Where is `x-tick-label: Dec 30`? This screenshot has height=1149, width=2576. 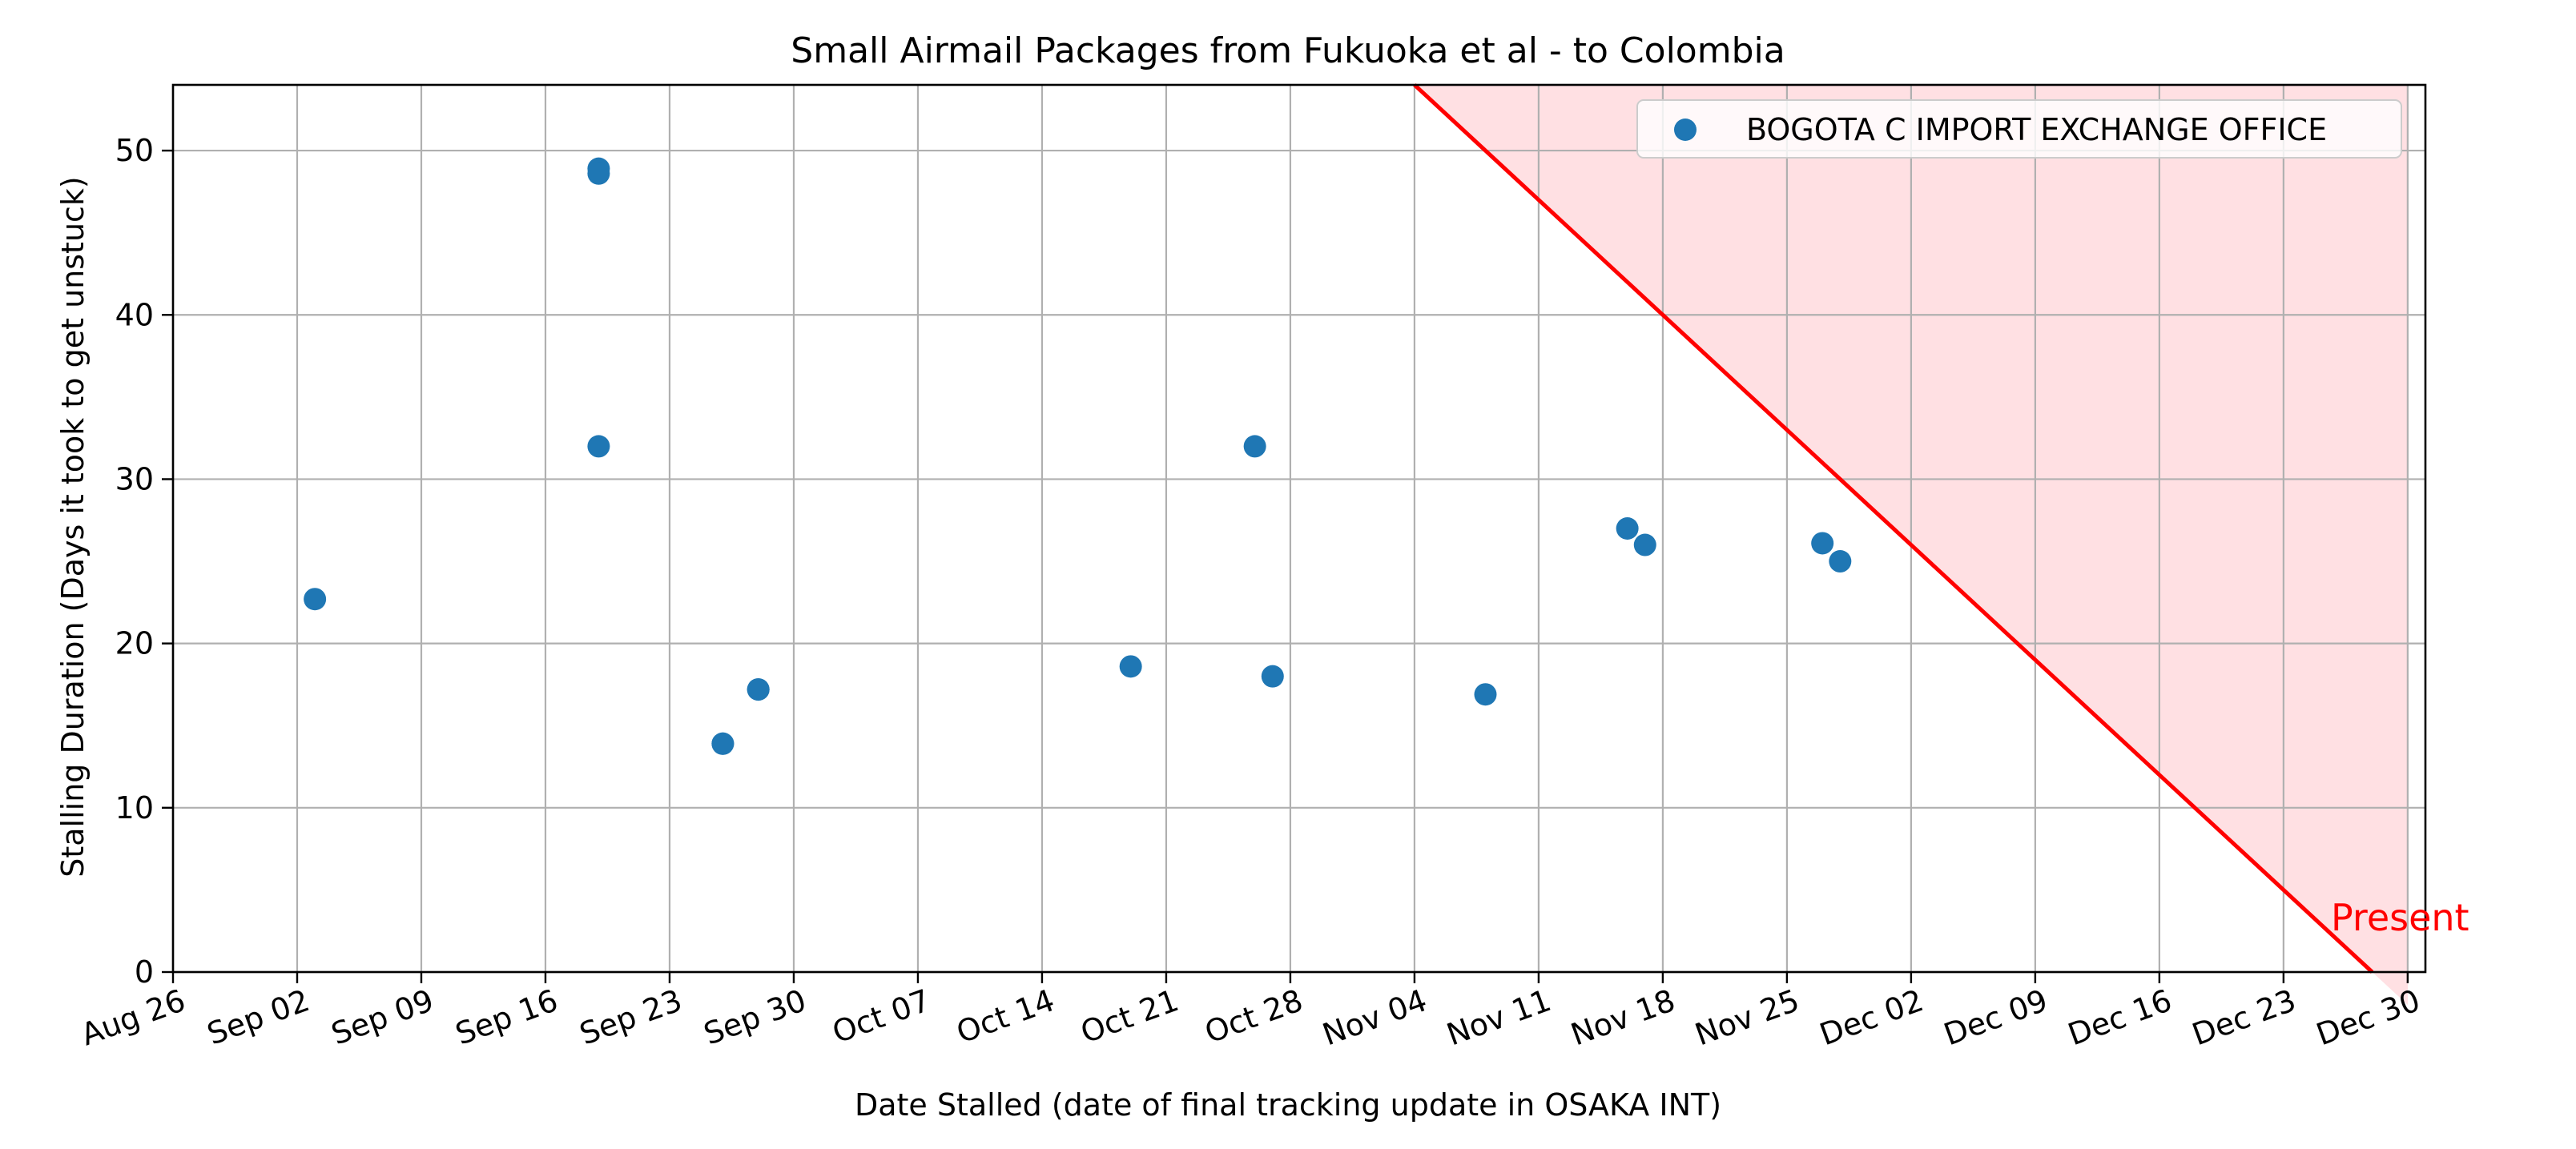
x-tick-label: Dec 30 is located at coordinates (2369, 1017).